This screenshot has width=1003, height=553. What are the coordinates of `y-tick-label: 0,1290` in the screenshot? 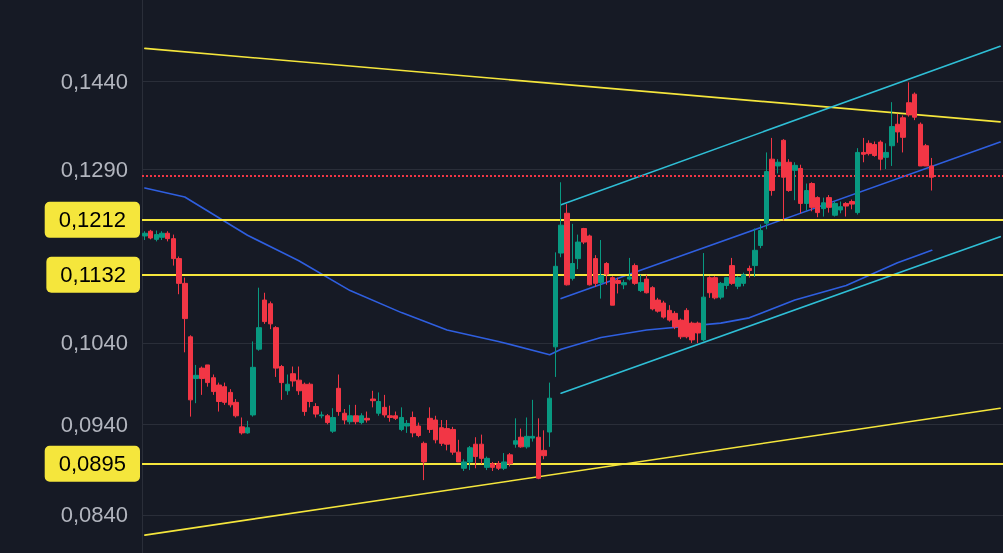 It's located at (94, 170).